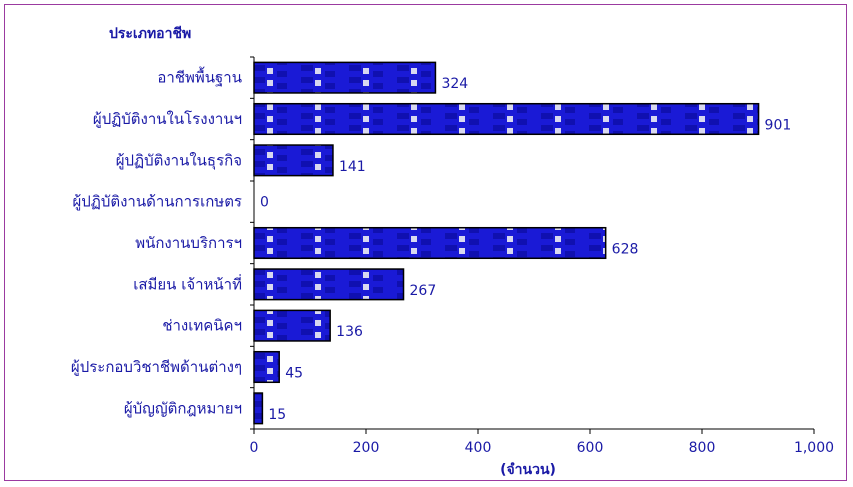  Describe the element at coordinates (778, 126) in the screenshot. I see `value-label: 901` at that location.